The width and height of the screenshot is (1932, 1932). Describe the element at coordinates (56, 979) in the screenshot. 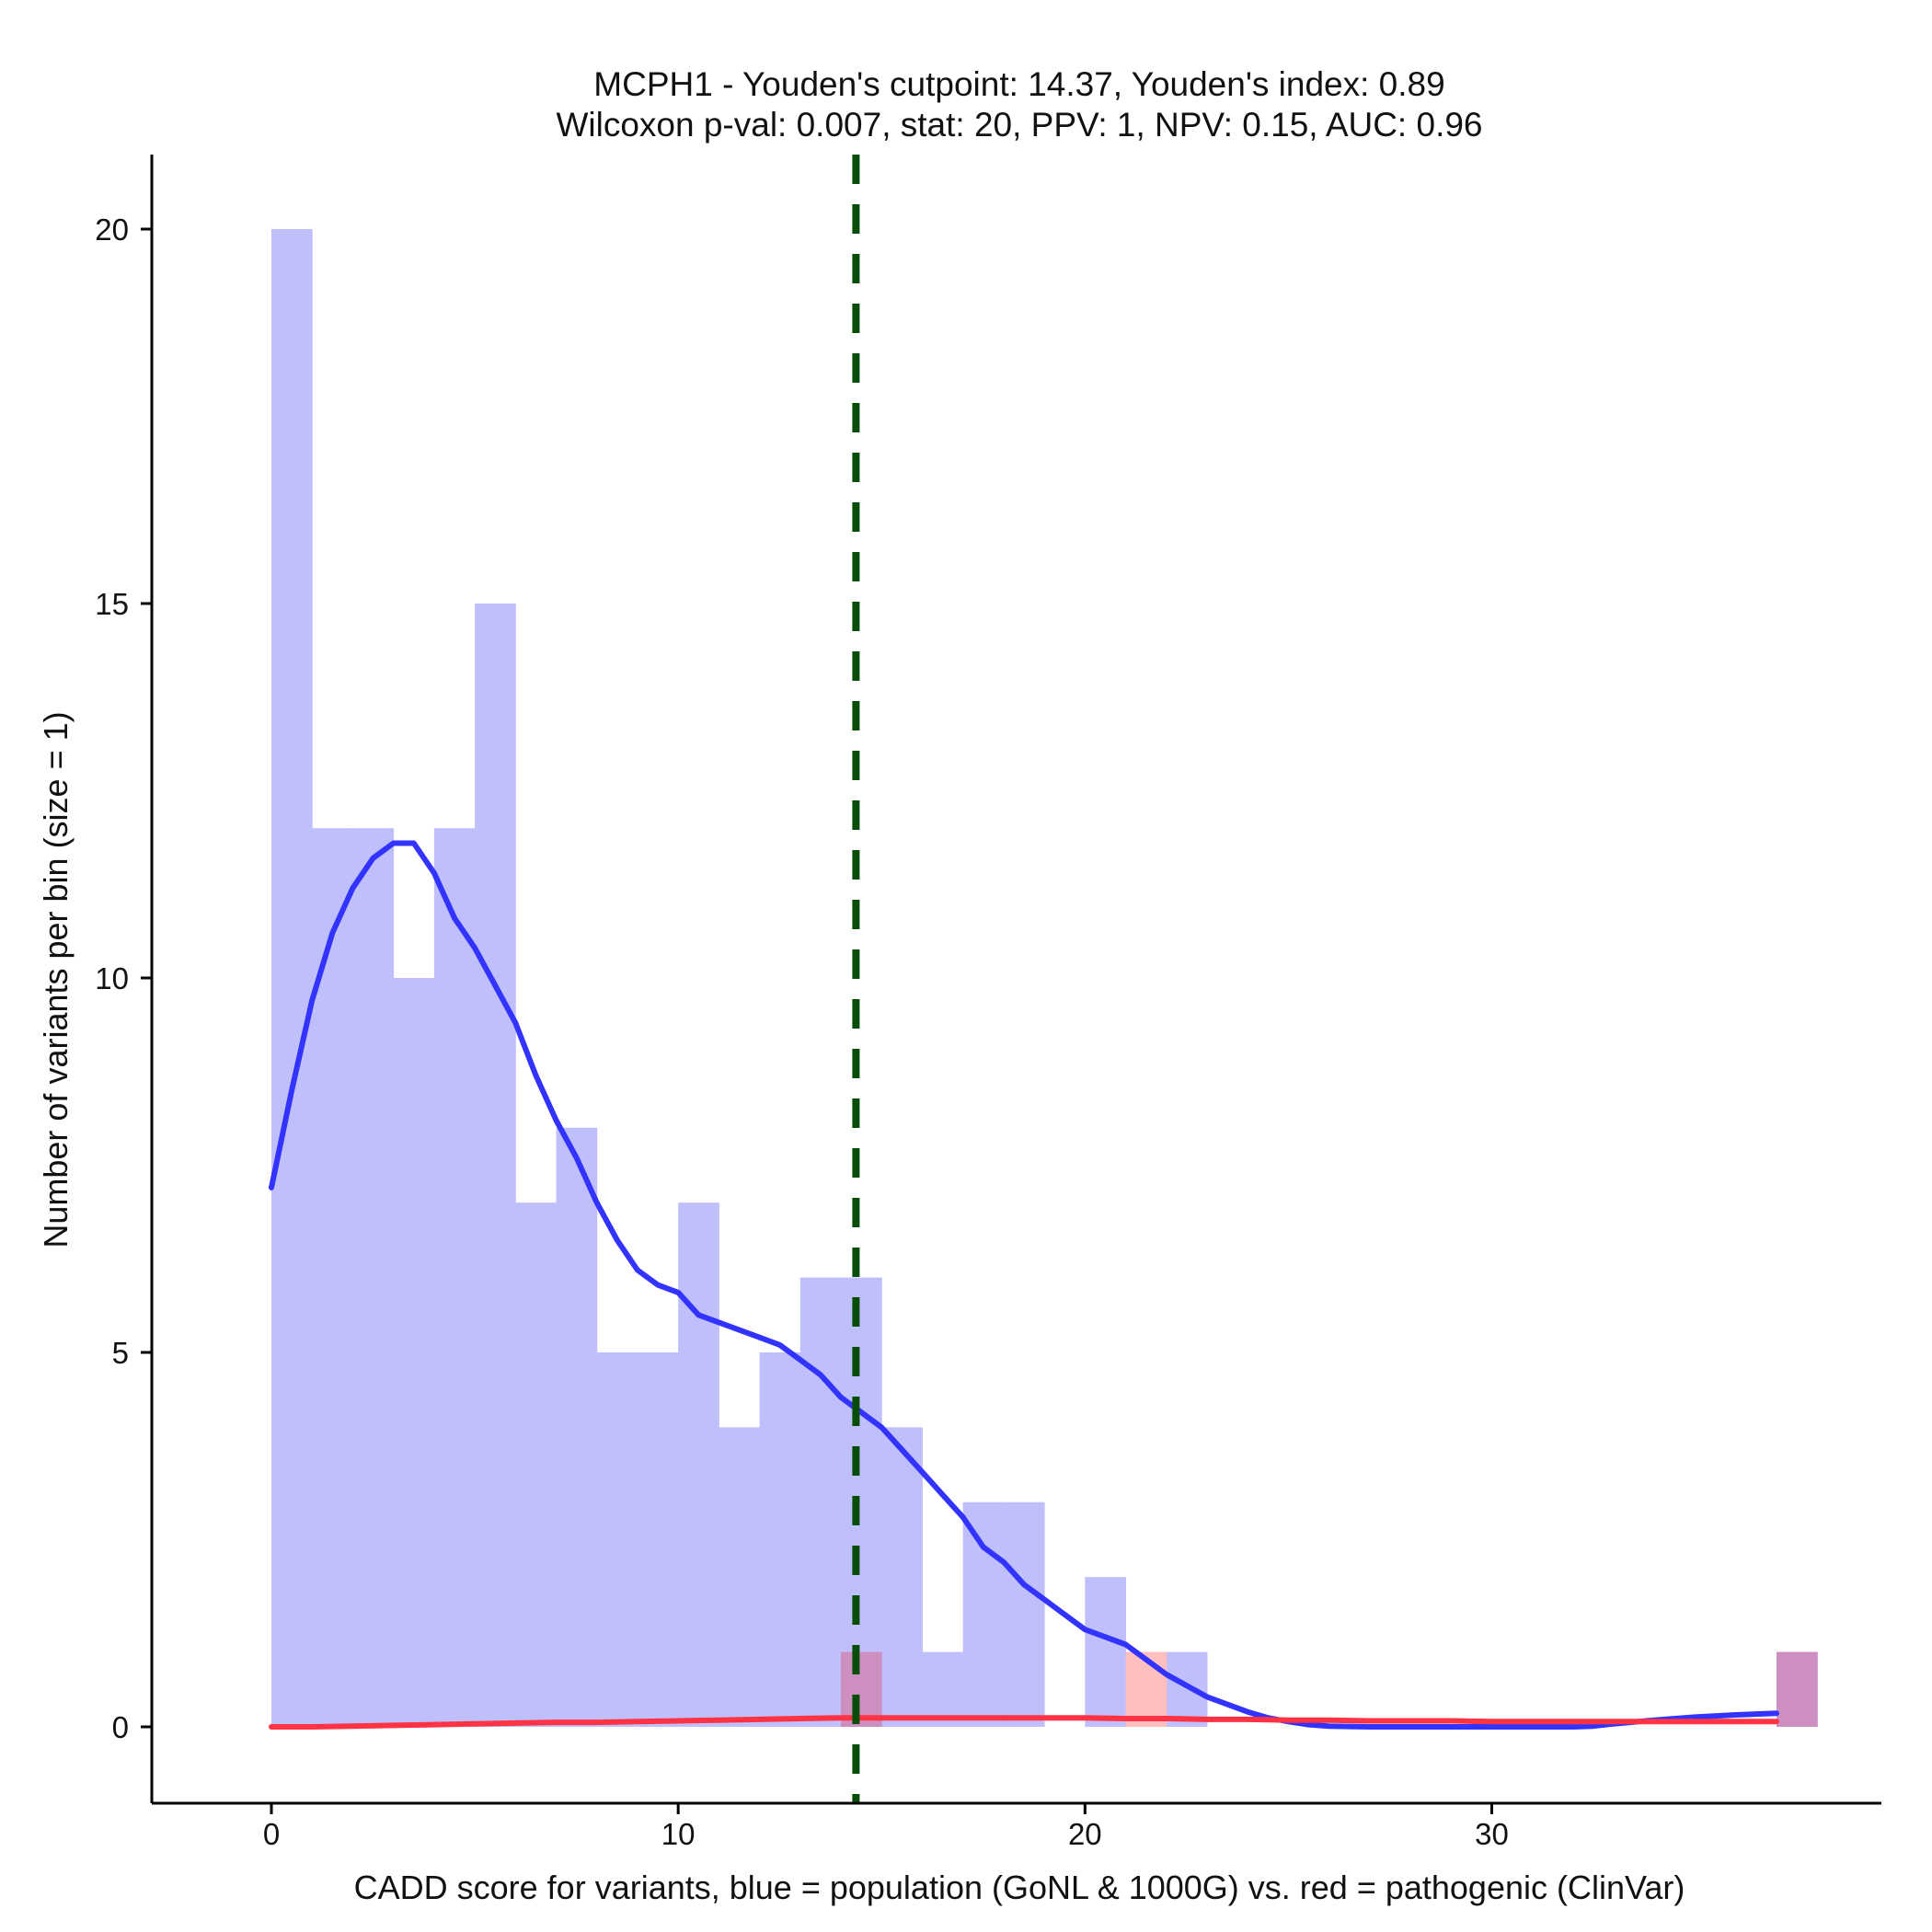

I see `y-axis-label: Number of variants per bin (size = 1)` at that location.